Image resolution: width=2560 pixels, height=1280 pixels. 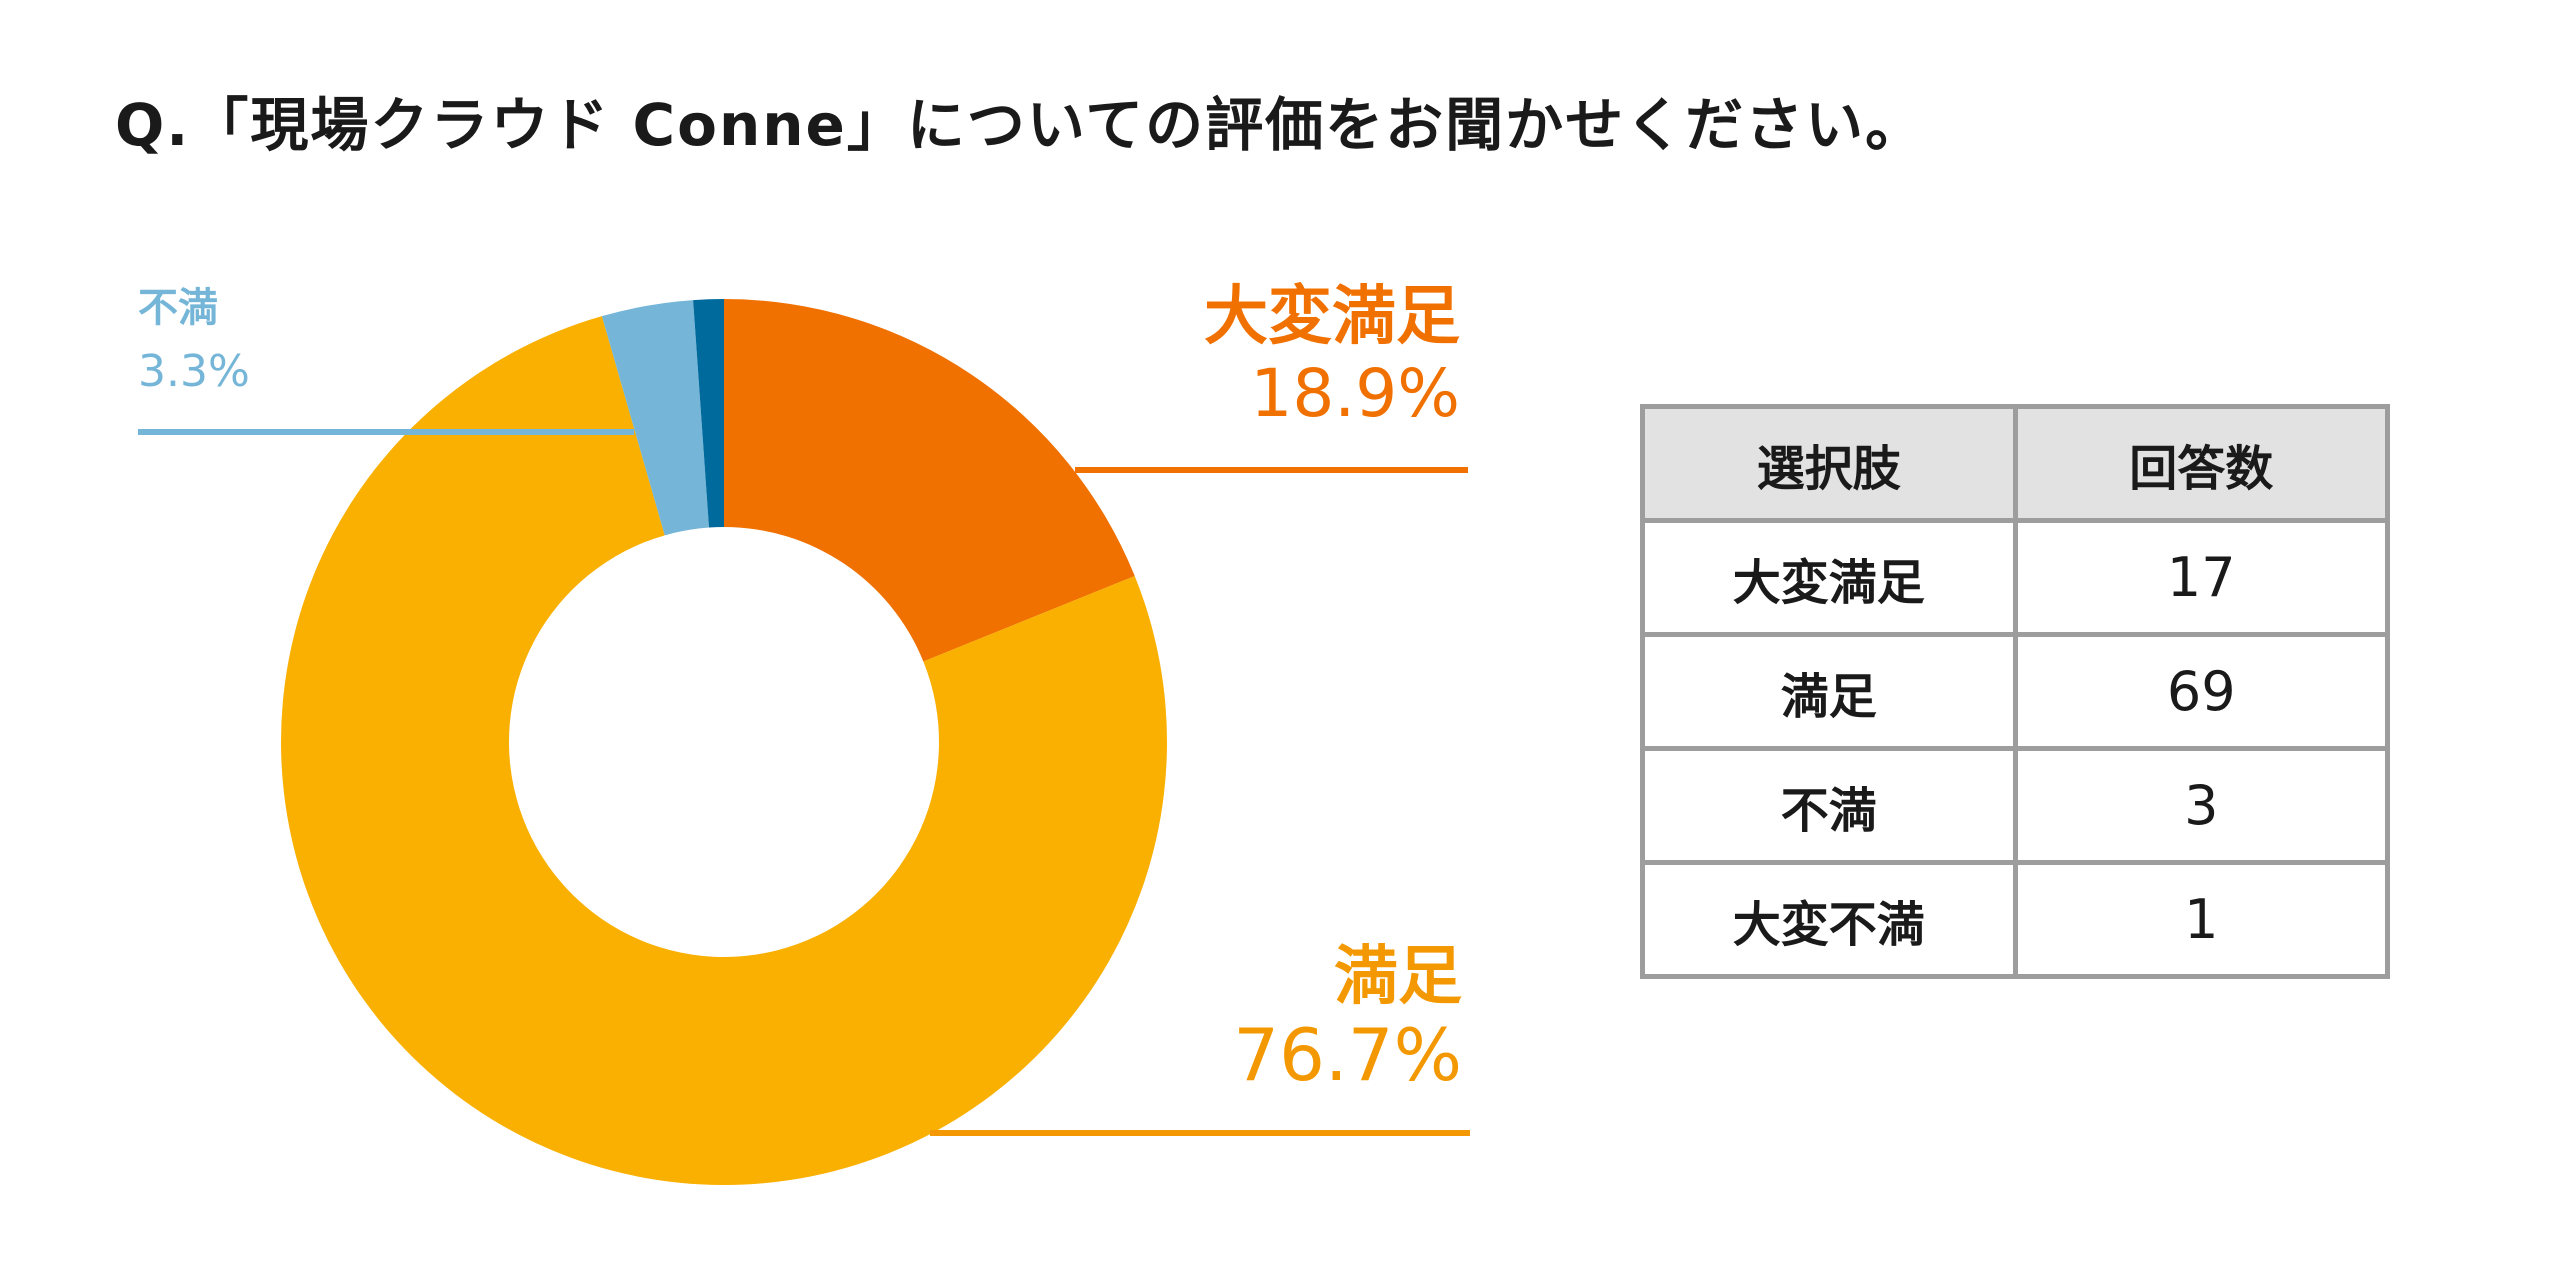 What do you see at coordinates (1829, 805) in the screenshot?
I see `choice-cell: 不満` at bounding box center [1829, 805].